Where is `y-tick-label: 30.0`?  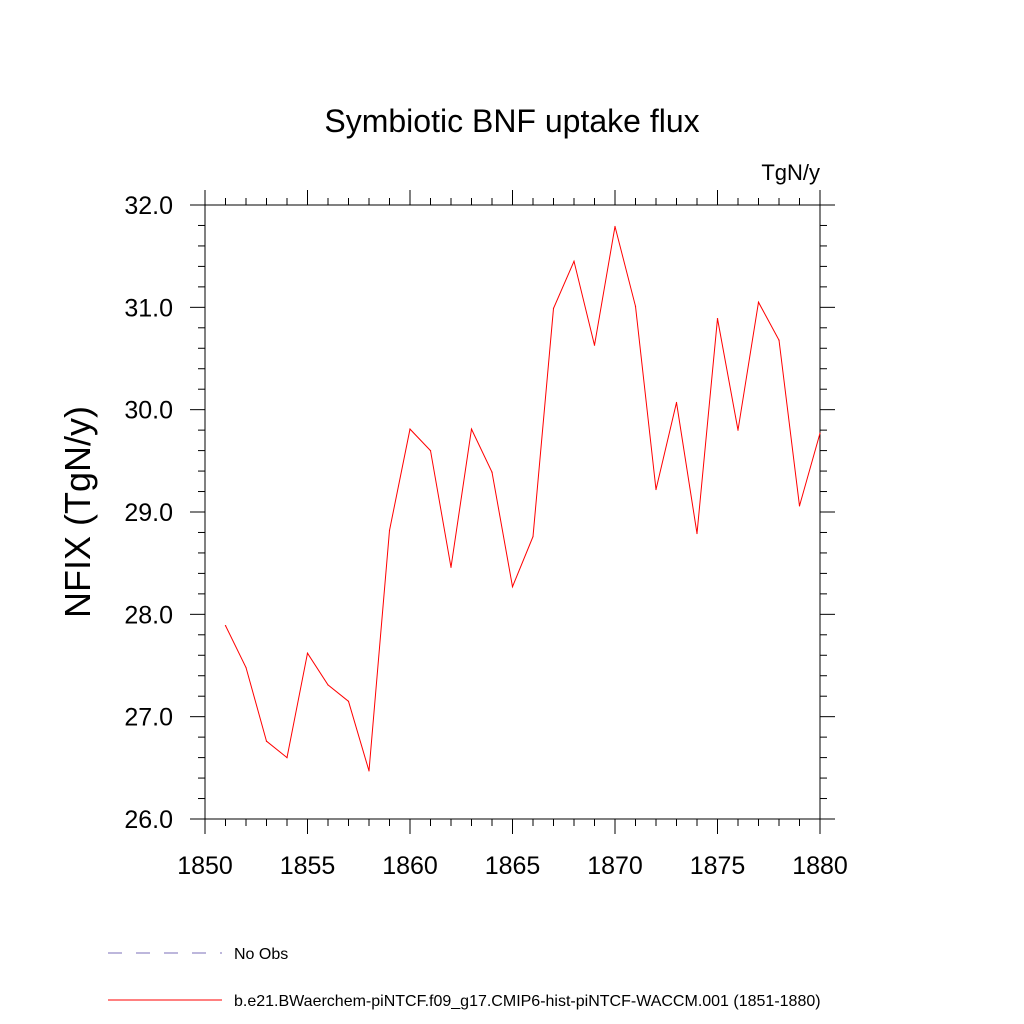
y-tick-label: 30.0 is located at coordinates (148, 411).